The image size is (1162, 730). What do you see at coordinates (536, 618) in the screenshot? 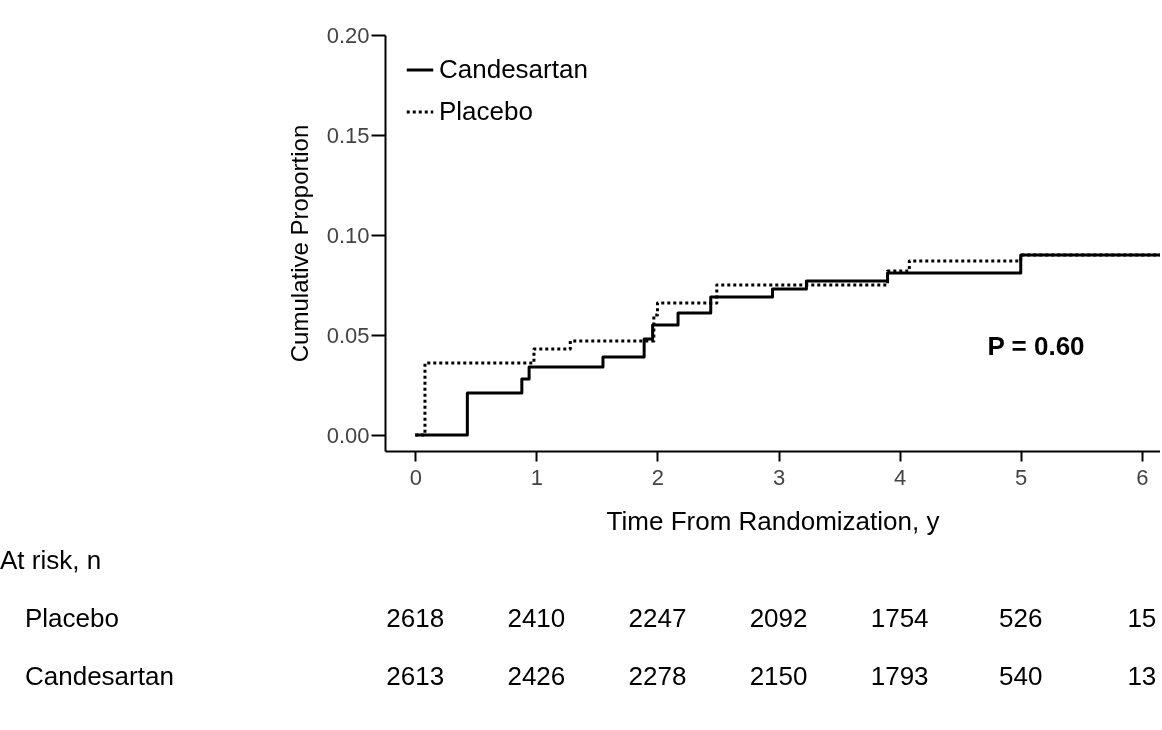
I see `text: 2410` at bounding box center [536, 618].